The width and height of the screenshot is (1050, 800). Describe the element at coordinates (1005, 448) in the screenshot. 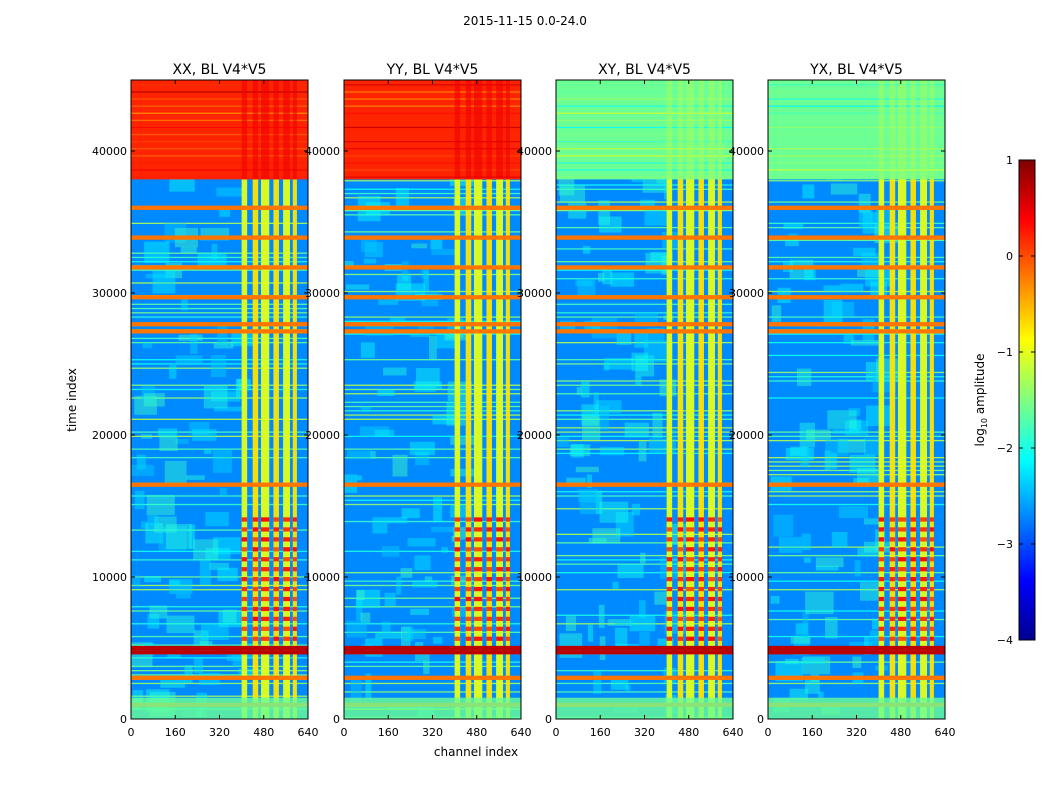

I see `colorbar-tick-label: −2` at that location.